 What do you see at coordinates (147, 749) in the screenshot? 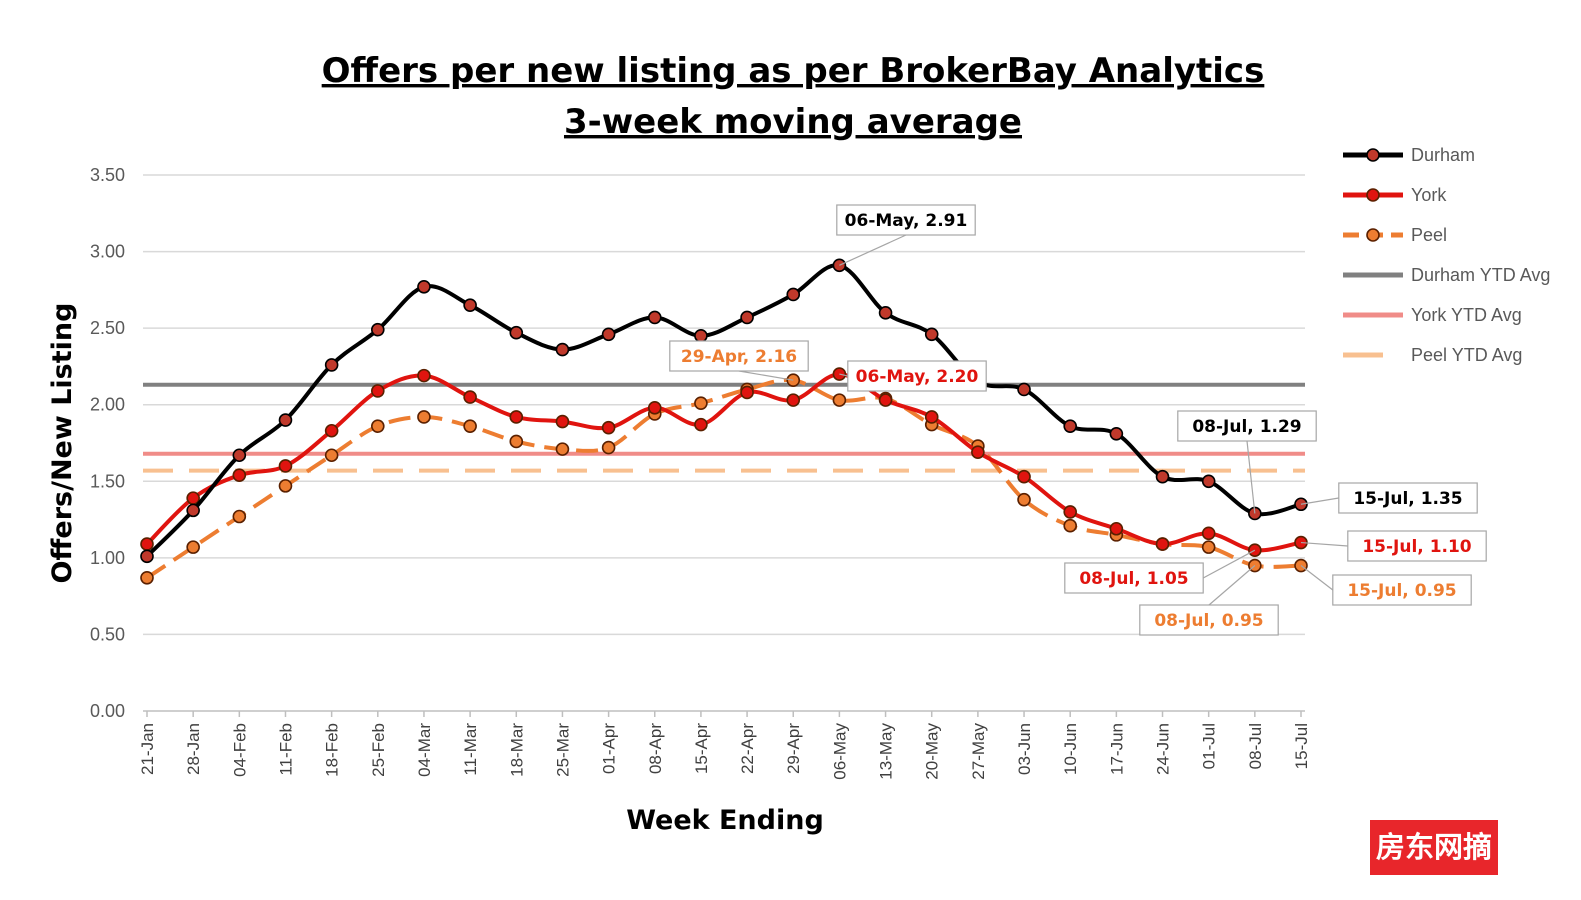
I see `x-tick-label: 21-Jan` at bounding box center [147, 749].